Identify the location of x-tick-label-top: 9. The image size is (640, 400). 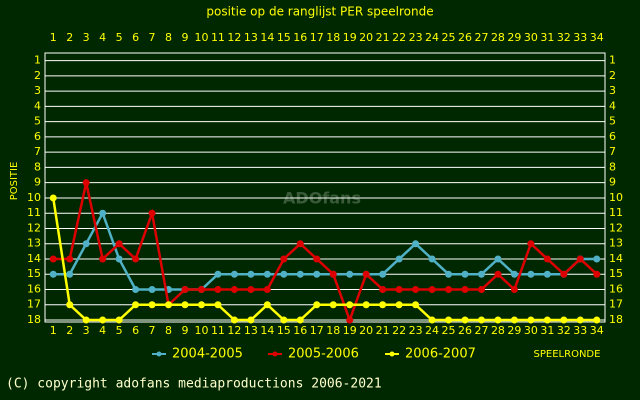
(185, 37).